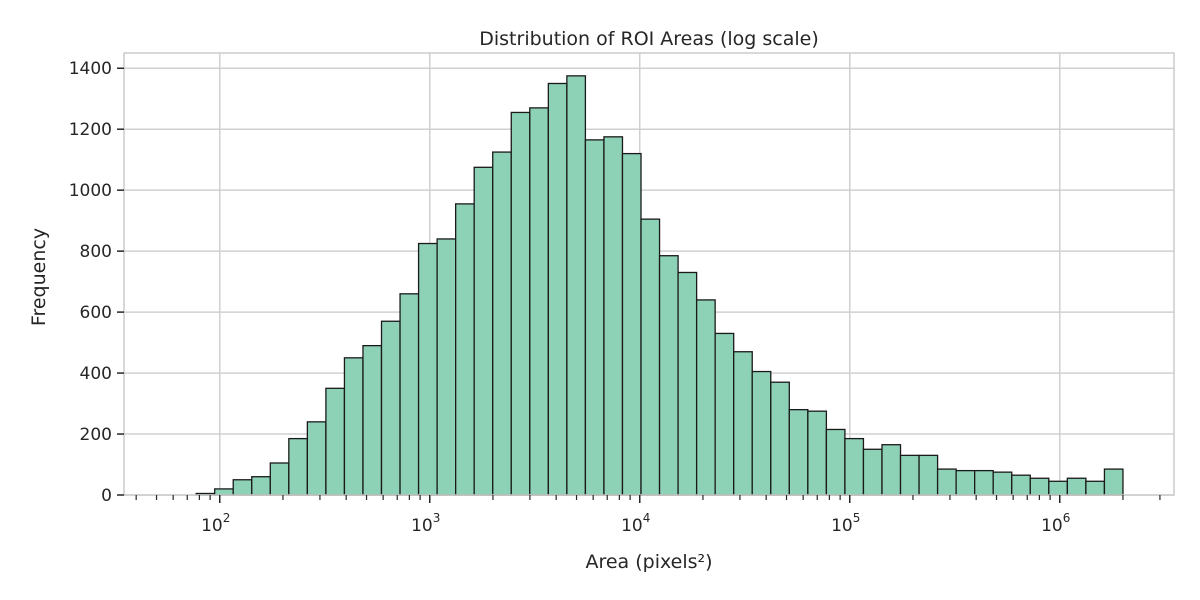  I want to click on x-tick-label: 10³, so click(425, 523).